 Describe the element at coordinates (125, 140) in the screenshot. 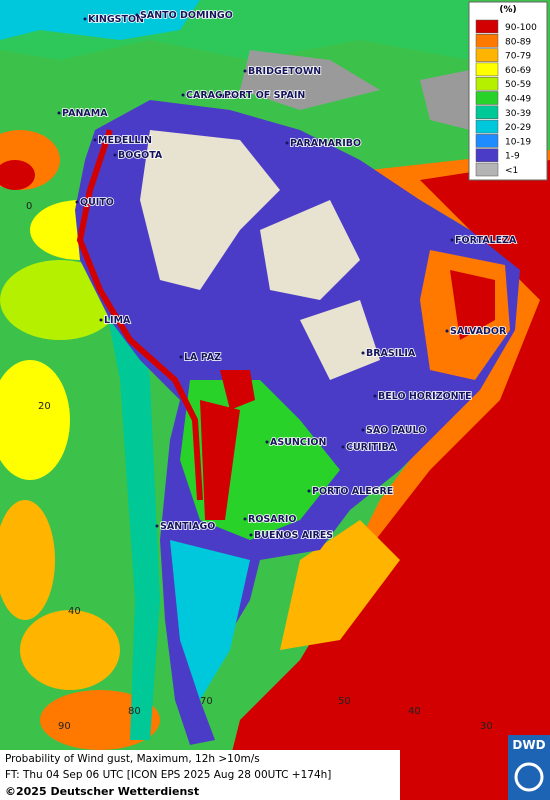

I see `city-label: MEDELLIN` at that location.